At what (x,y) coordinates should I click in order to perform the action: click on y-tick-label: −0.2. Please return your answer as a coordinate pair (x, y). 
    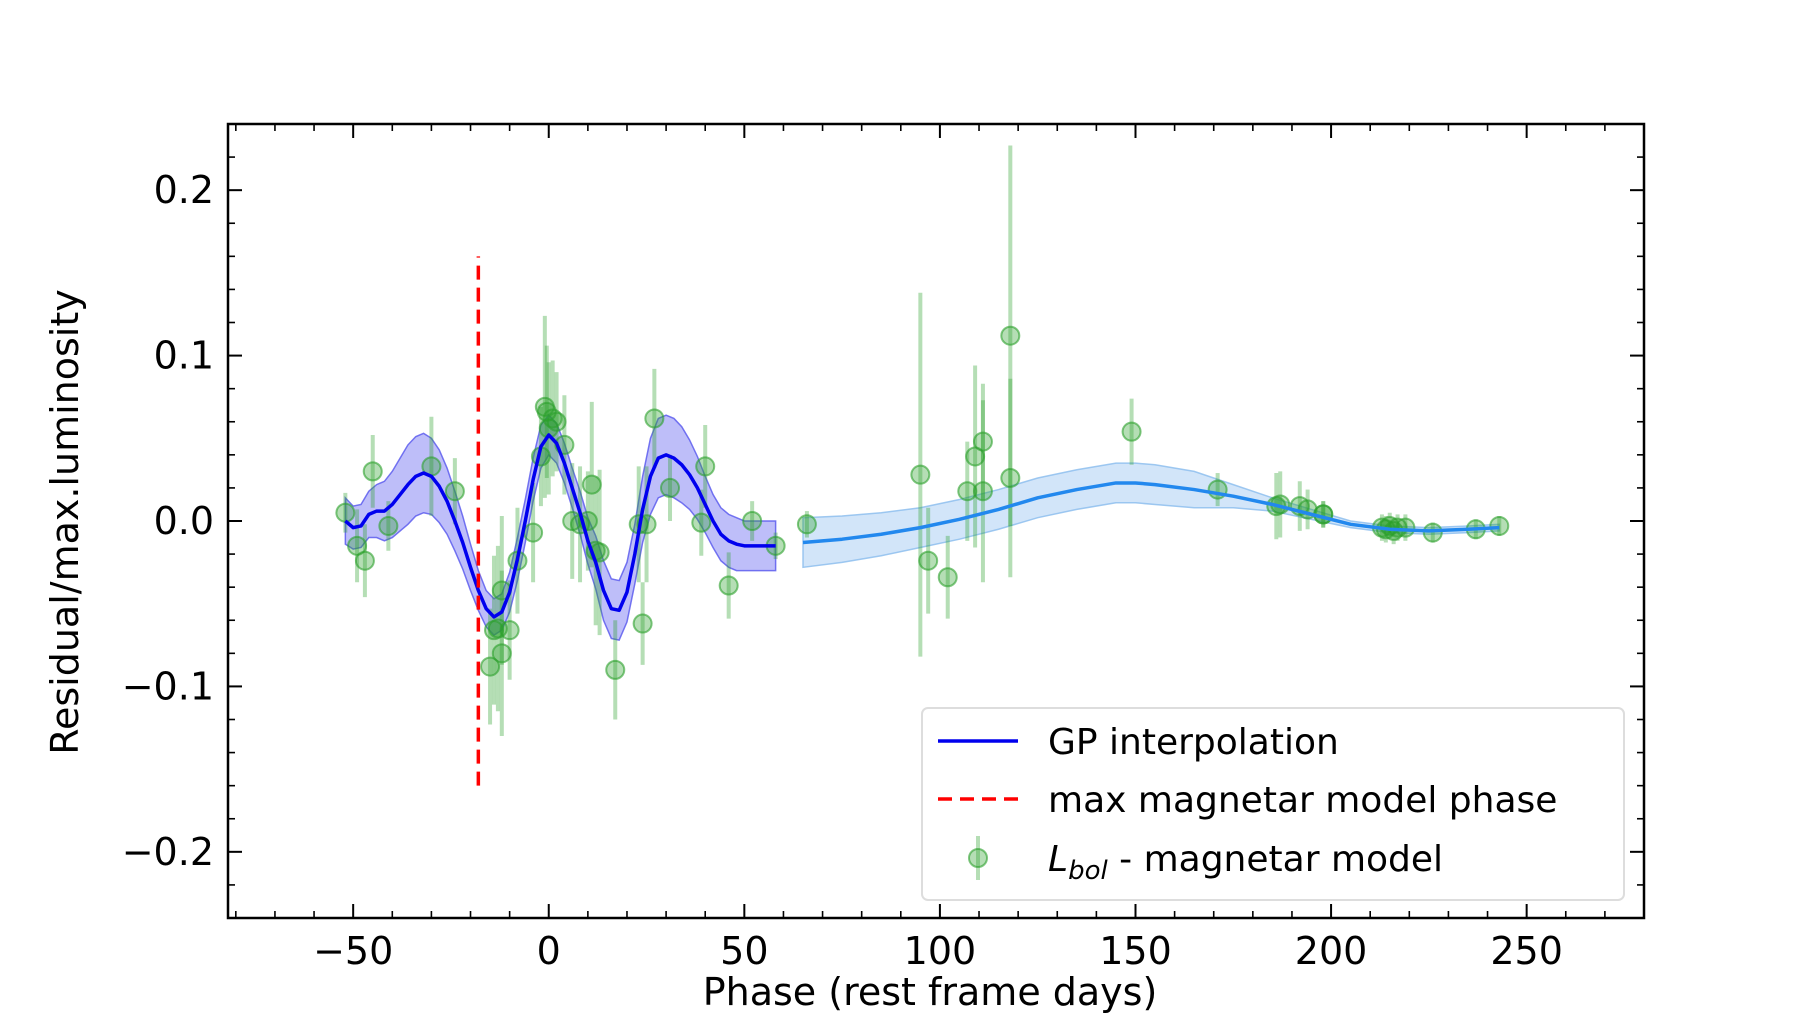
    Looking at the image, I should click on (168, 852).